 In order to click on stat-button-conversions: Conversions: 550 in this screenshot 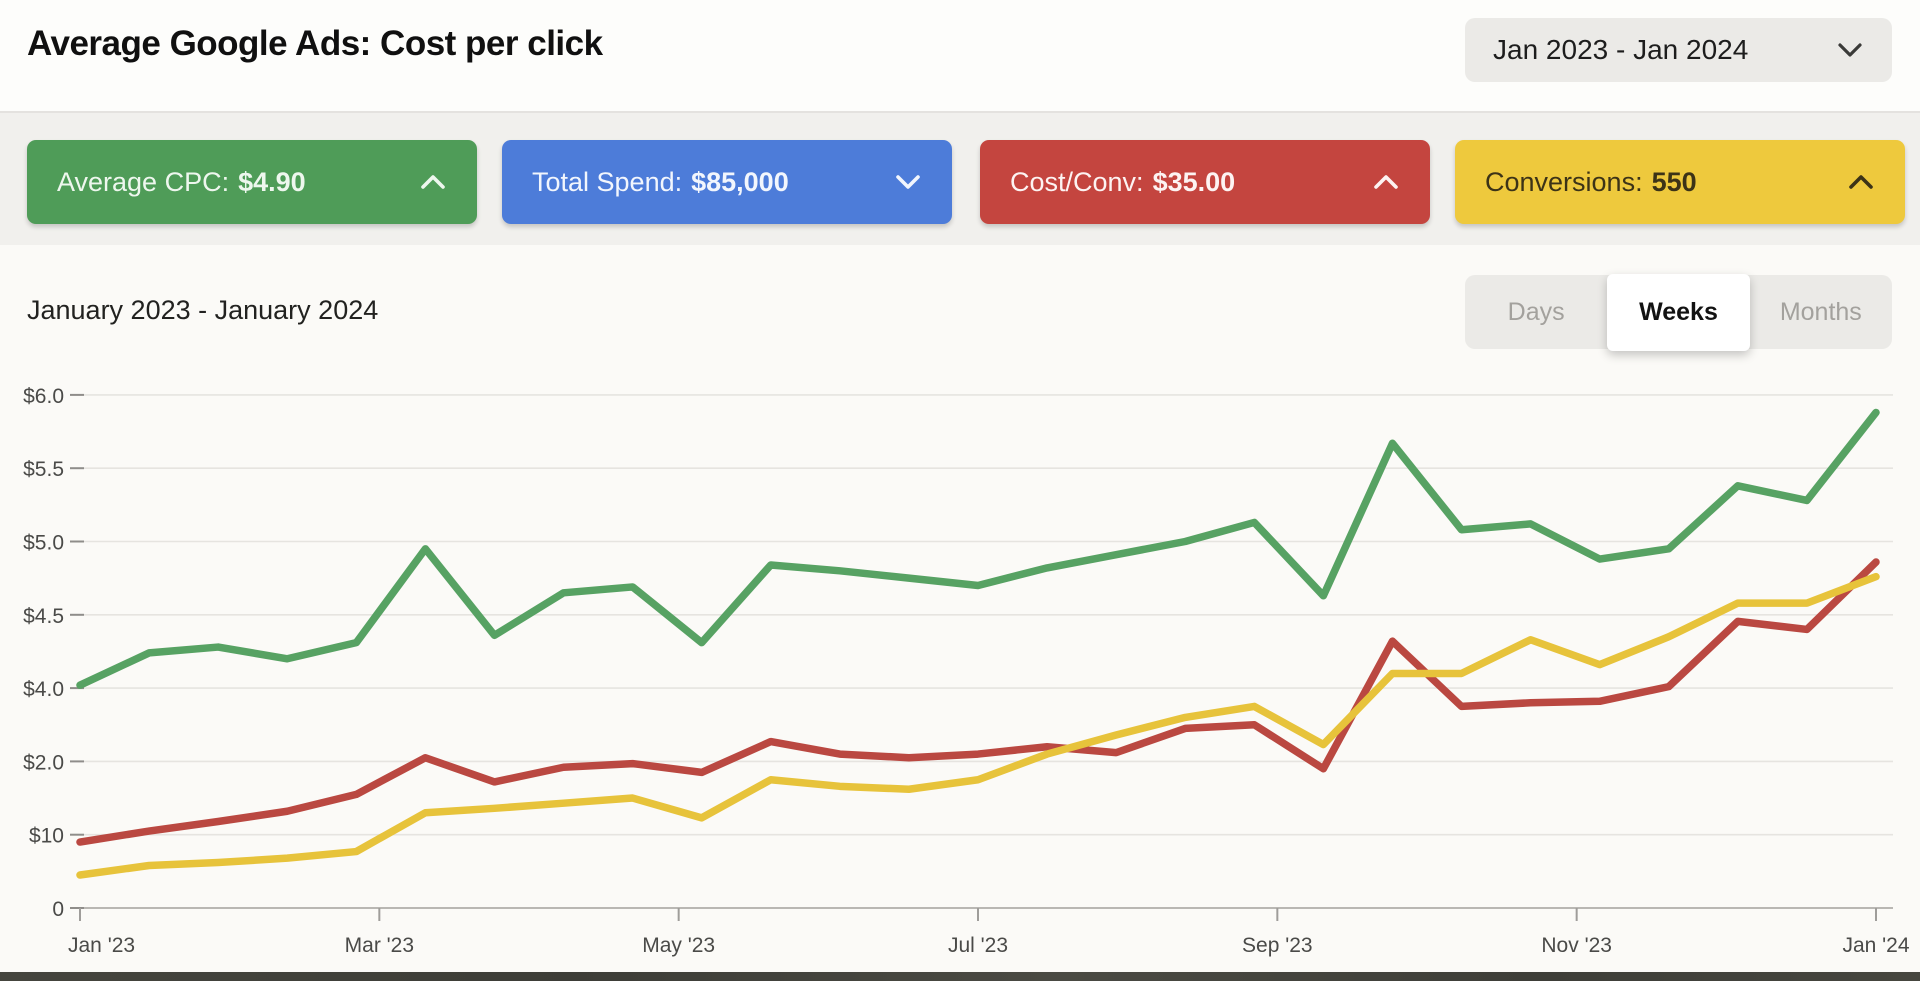, I will do `click(1680, 182)`.